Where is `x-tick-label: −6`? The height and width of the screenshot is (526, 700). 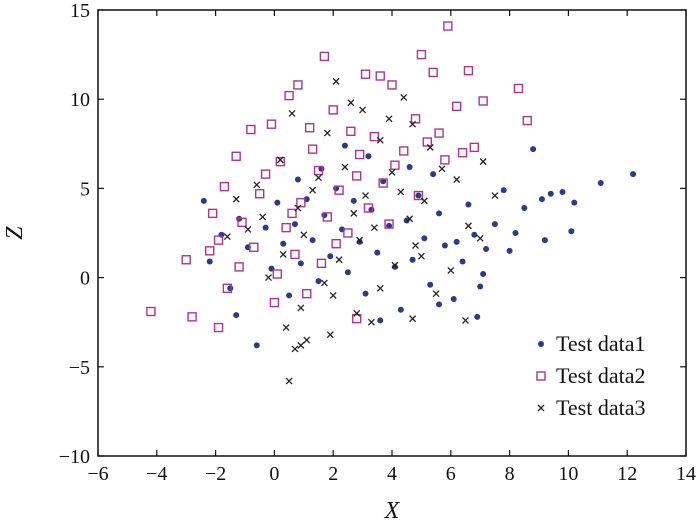 x-tick-label: −6 is located at coordinates (97, 474).